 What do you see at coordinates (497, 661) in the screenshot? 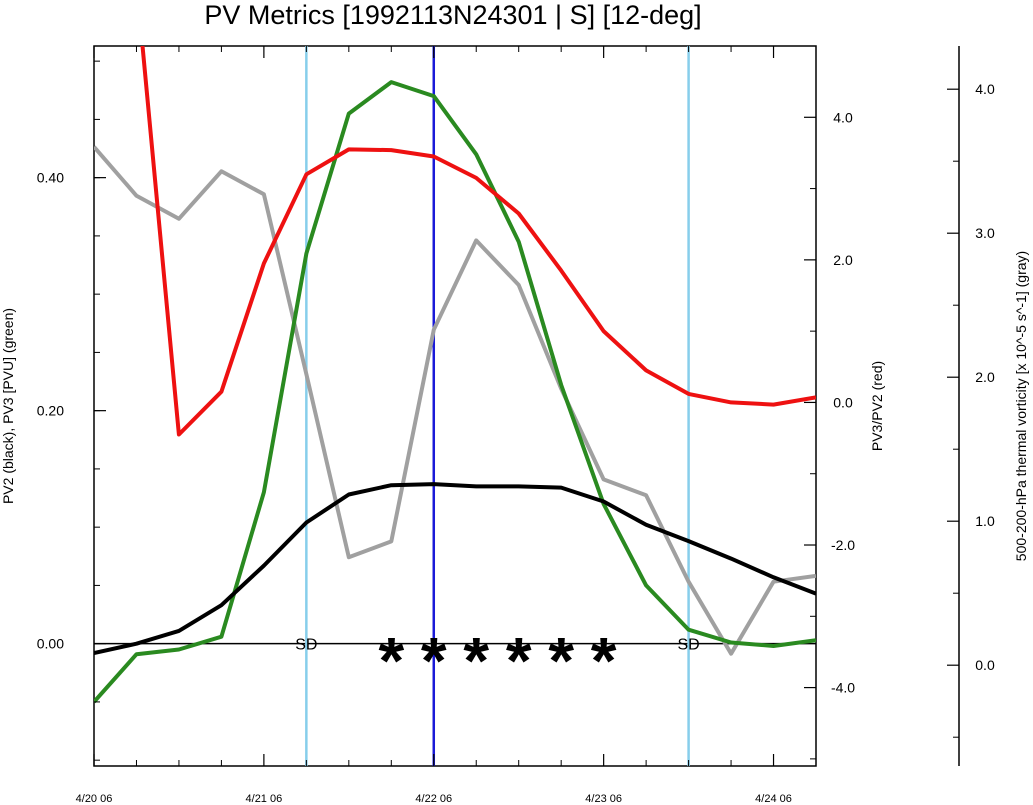
I see `star-markers: * * * * * *` at bounding box center [497, 661].